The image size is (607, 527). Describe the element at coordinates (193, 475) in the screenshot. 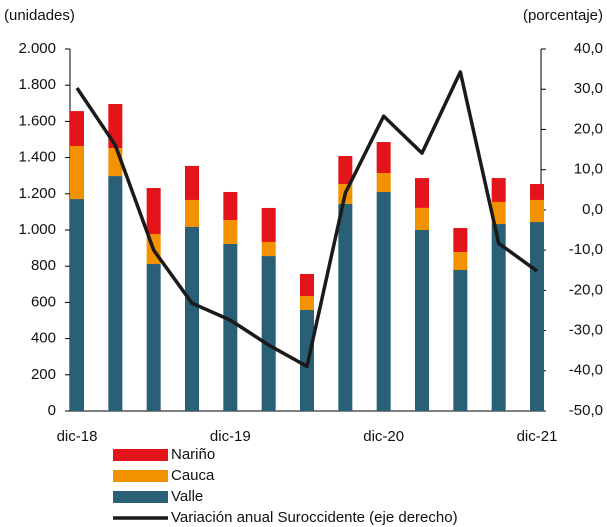

I see `legend-label: Cauca` at that location.